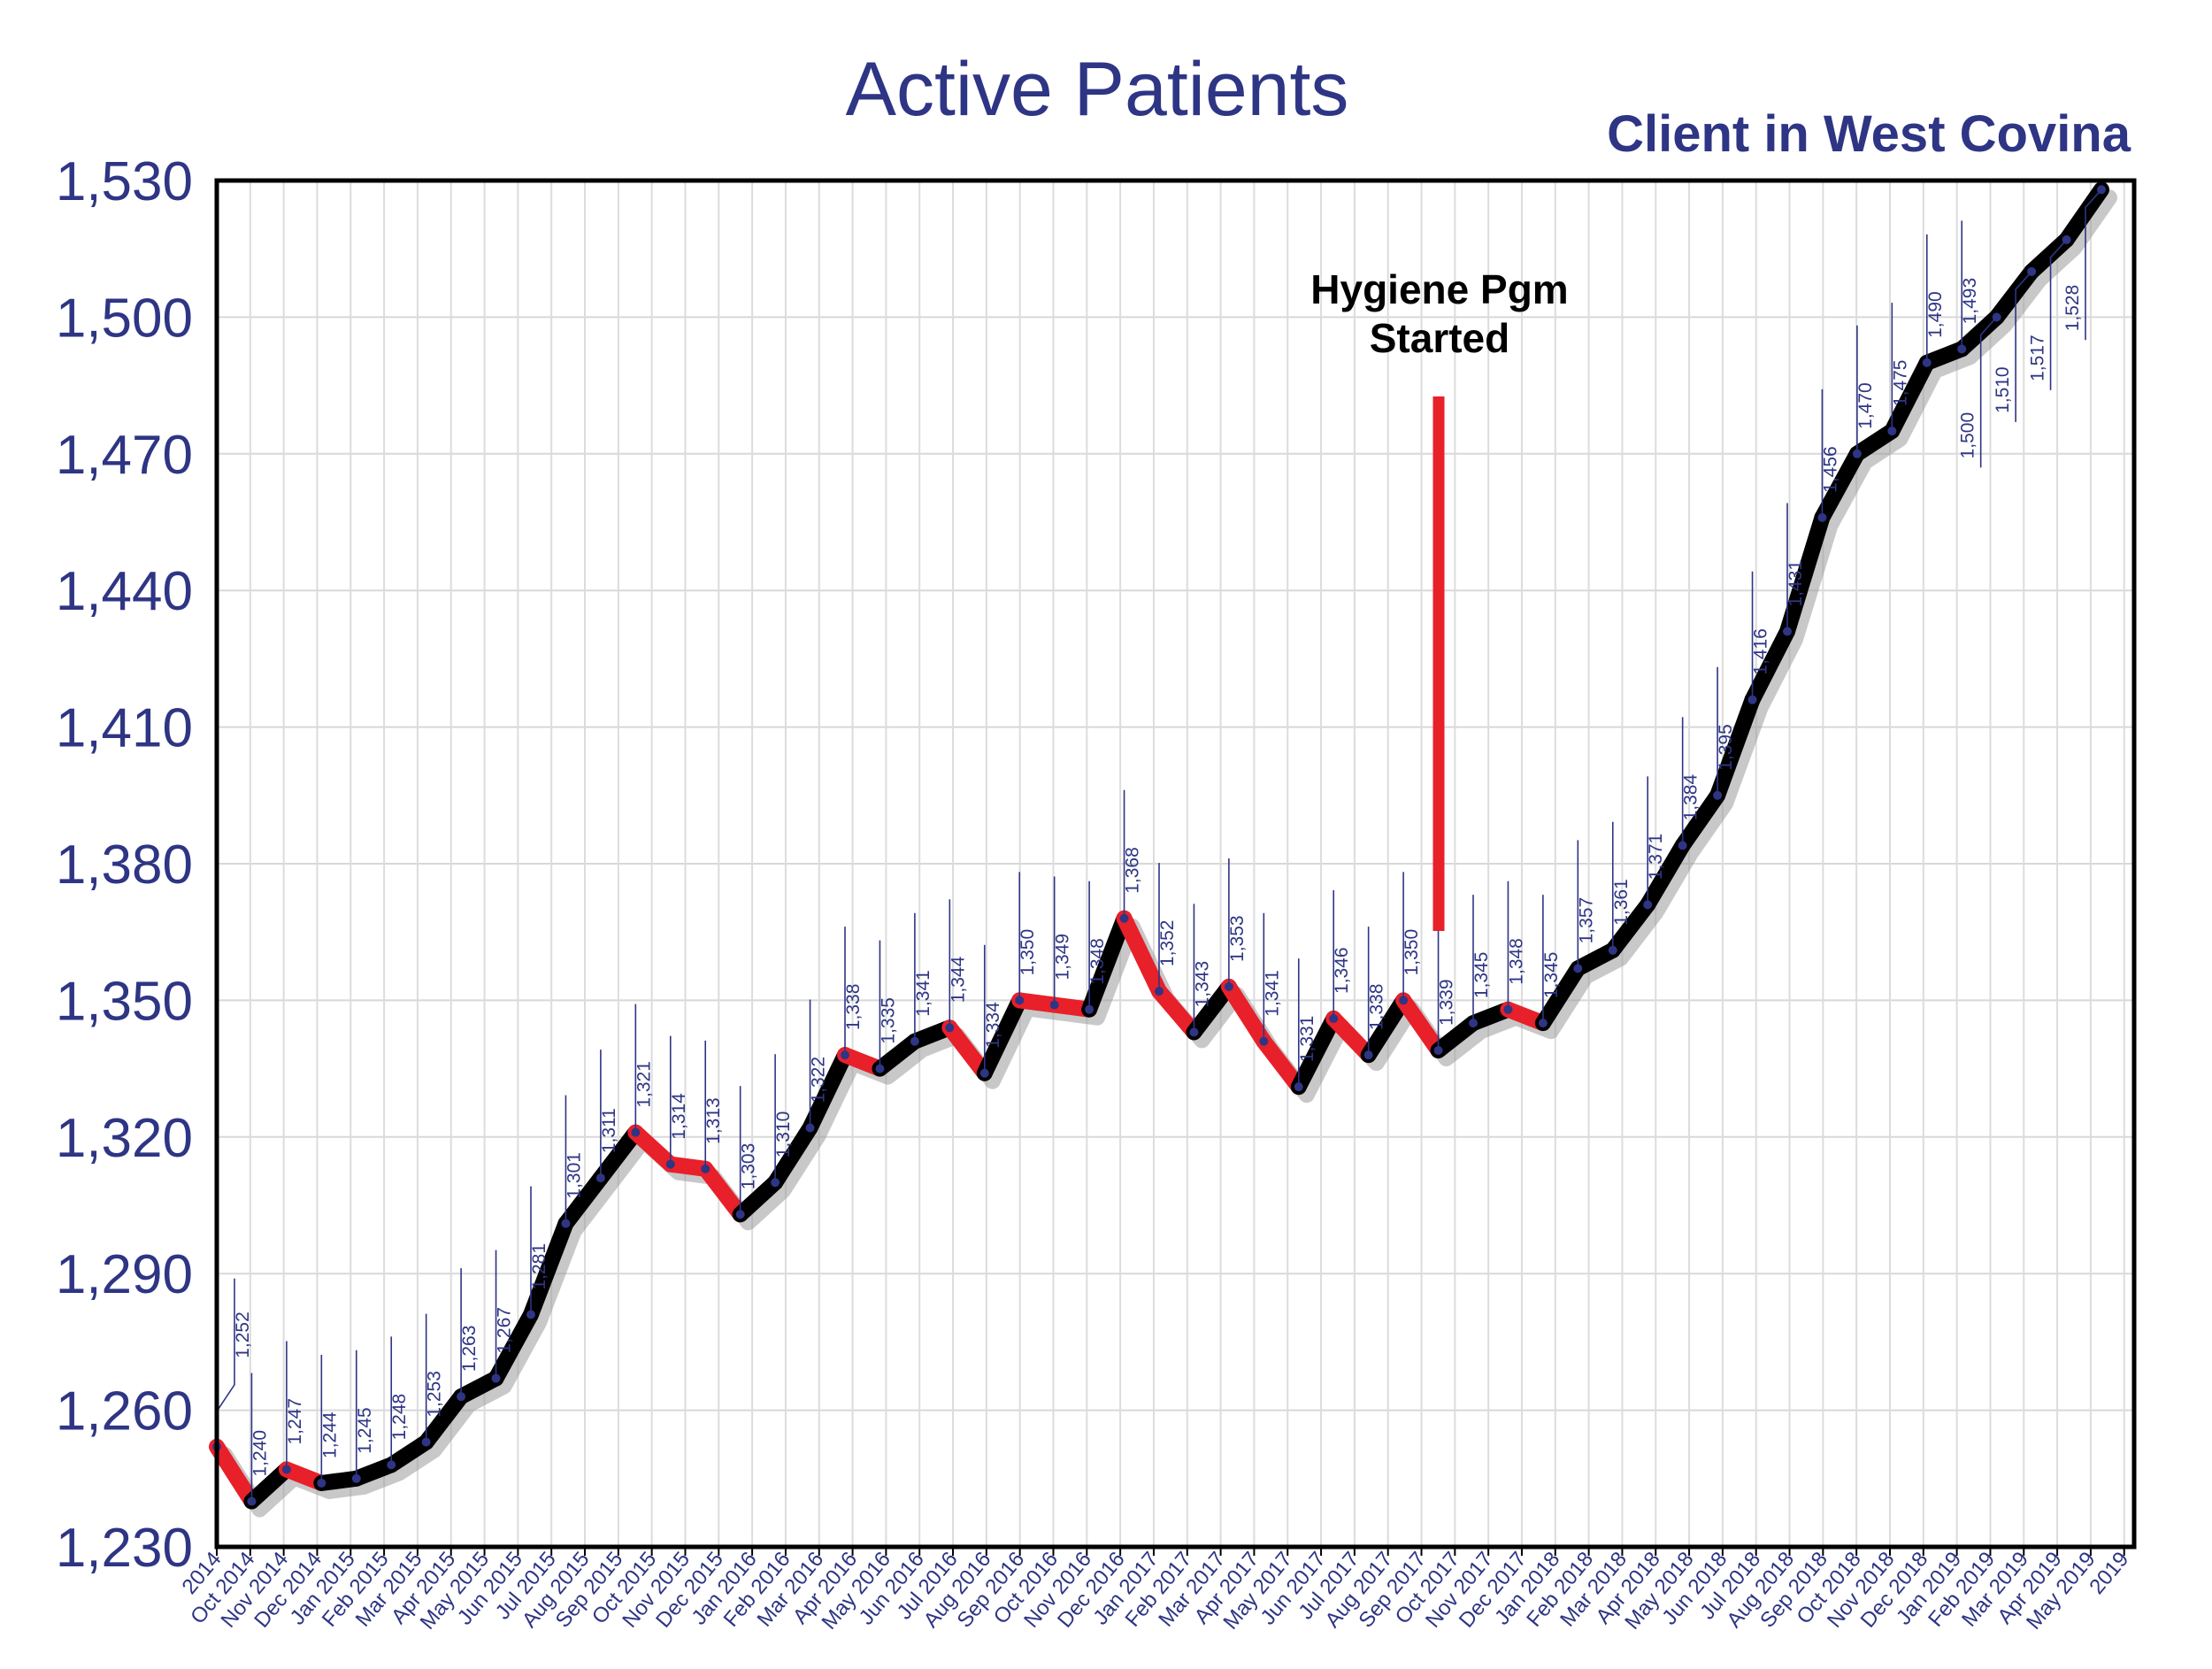  What do you see at coordinates (1866, 405) in the screenshot?
I see `data-label: 1,470` at bounding box center [1866, 405].